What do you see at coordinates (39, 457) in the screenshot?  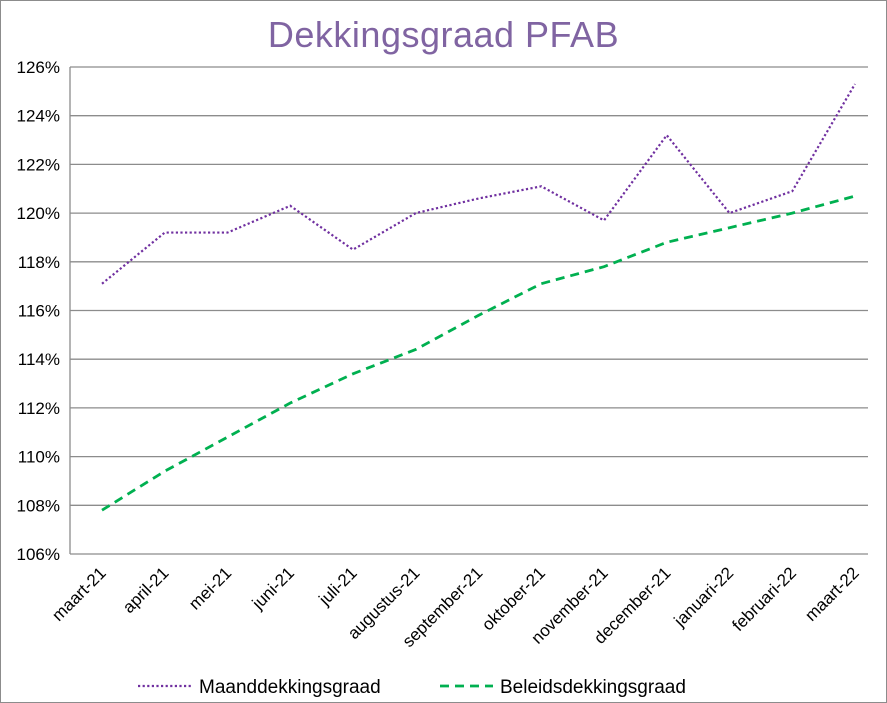 I see `y-tick-label: 110%` at bounding box center [39, 457].